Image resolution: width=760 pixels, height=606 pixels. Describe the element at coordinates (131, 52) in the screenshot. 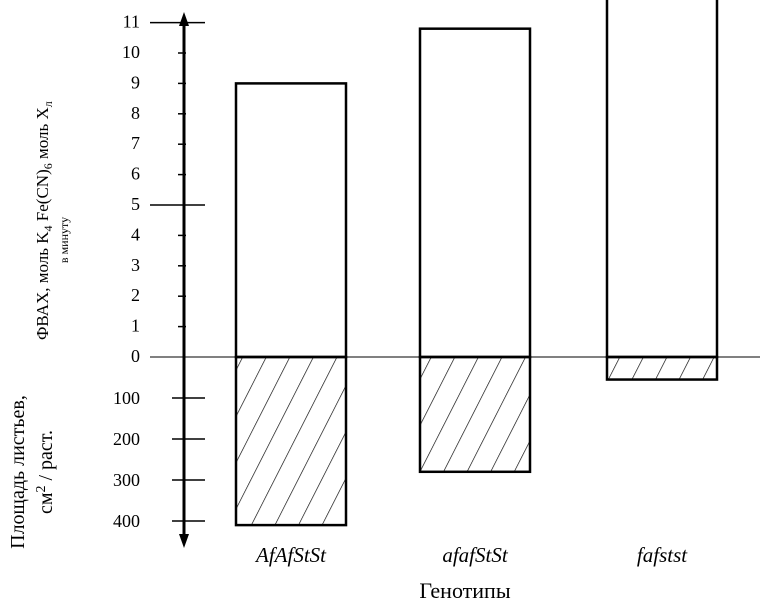

I see `upper-tick-label: 10` at that location.